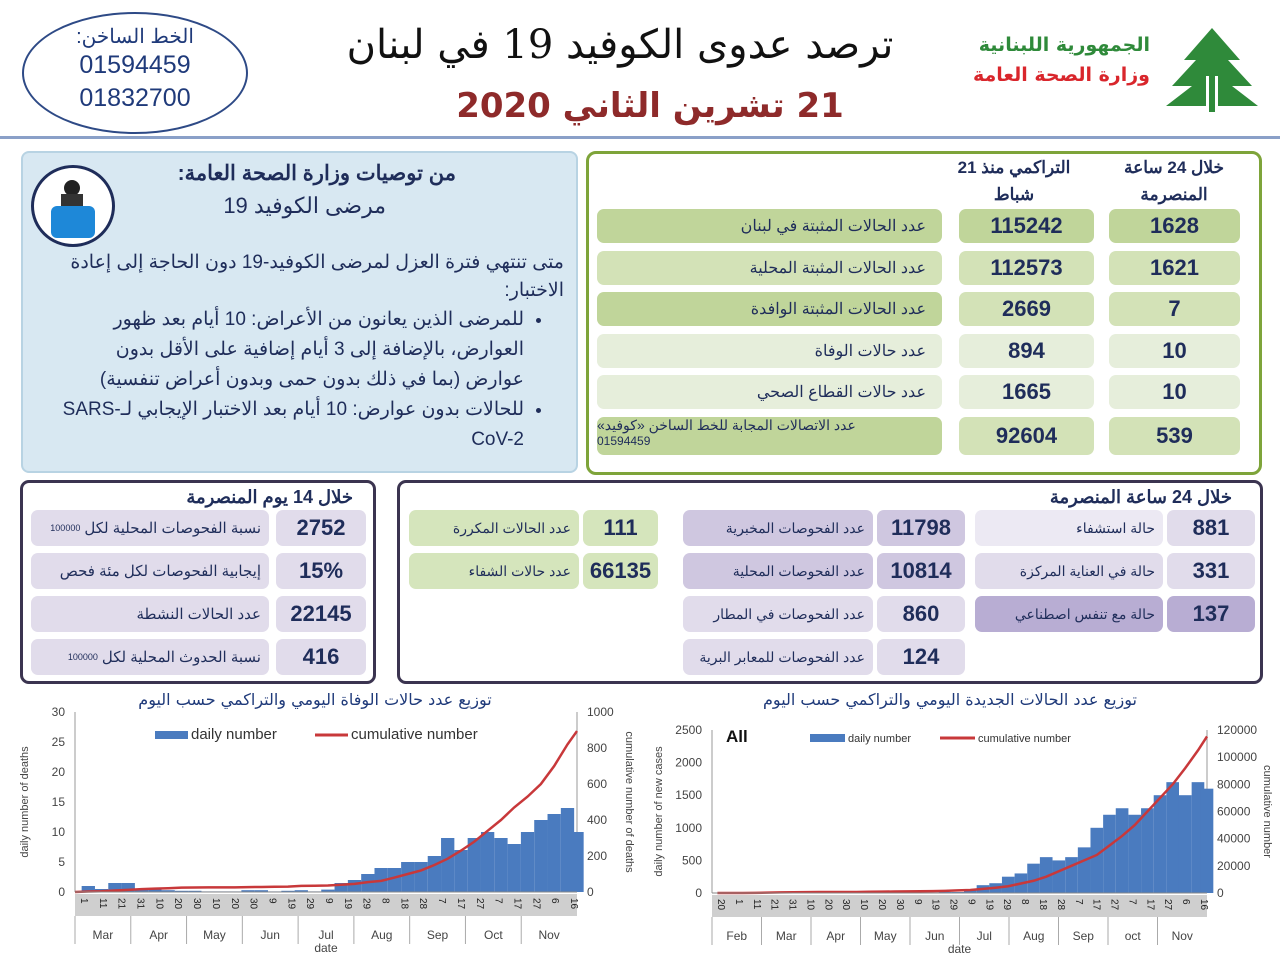  What do you see at coordinates (1185, 902) in the screenshot?
I see `day-tick-label: 6` at bounding box center [1185, 902].